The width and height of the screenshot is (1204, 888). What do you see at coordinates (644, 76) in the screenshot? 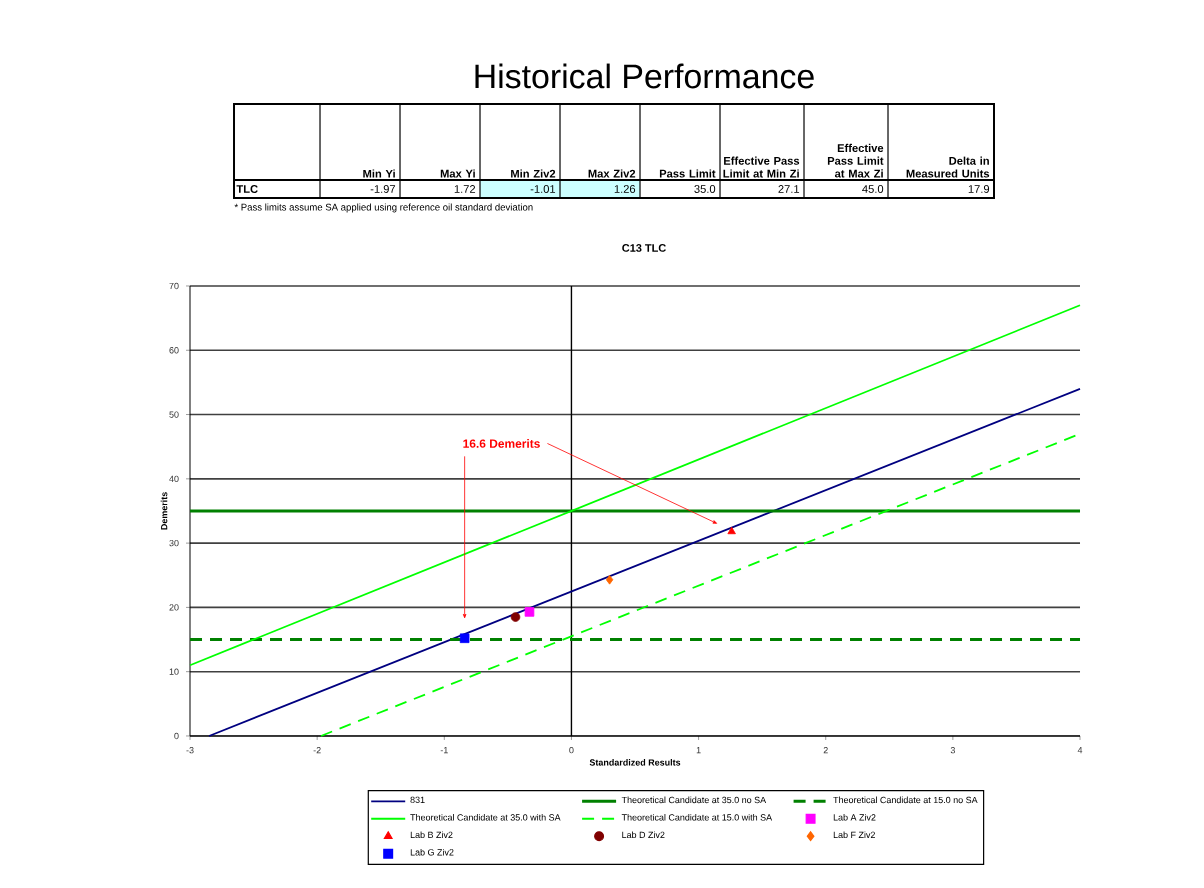
I see `chart-title: Historical Performance` at bounding box center [644, 76].